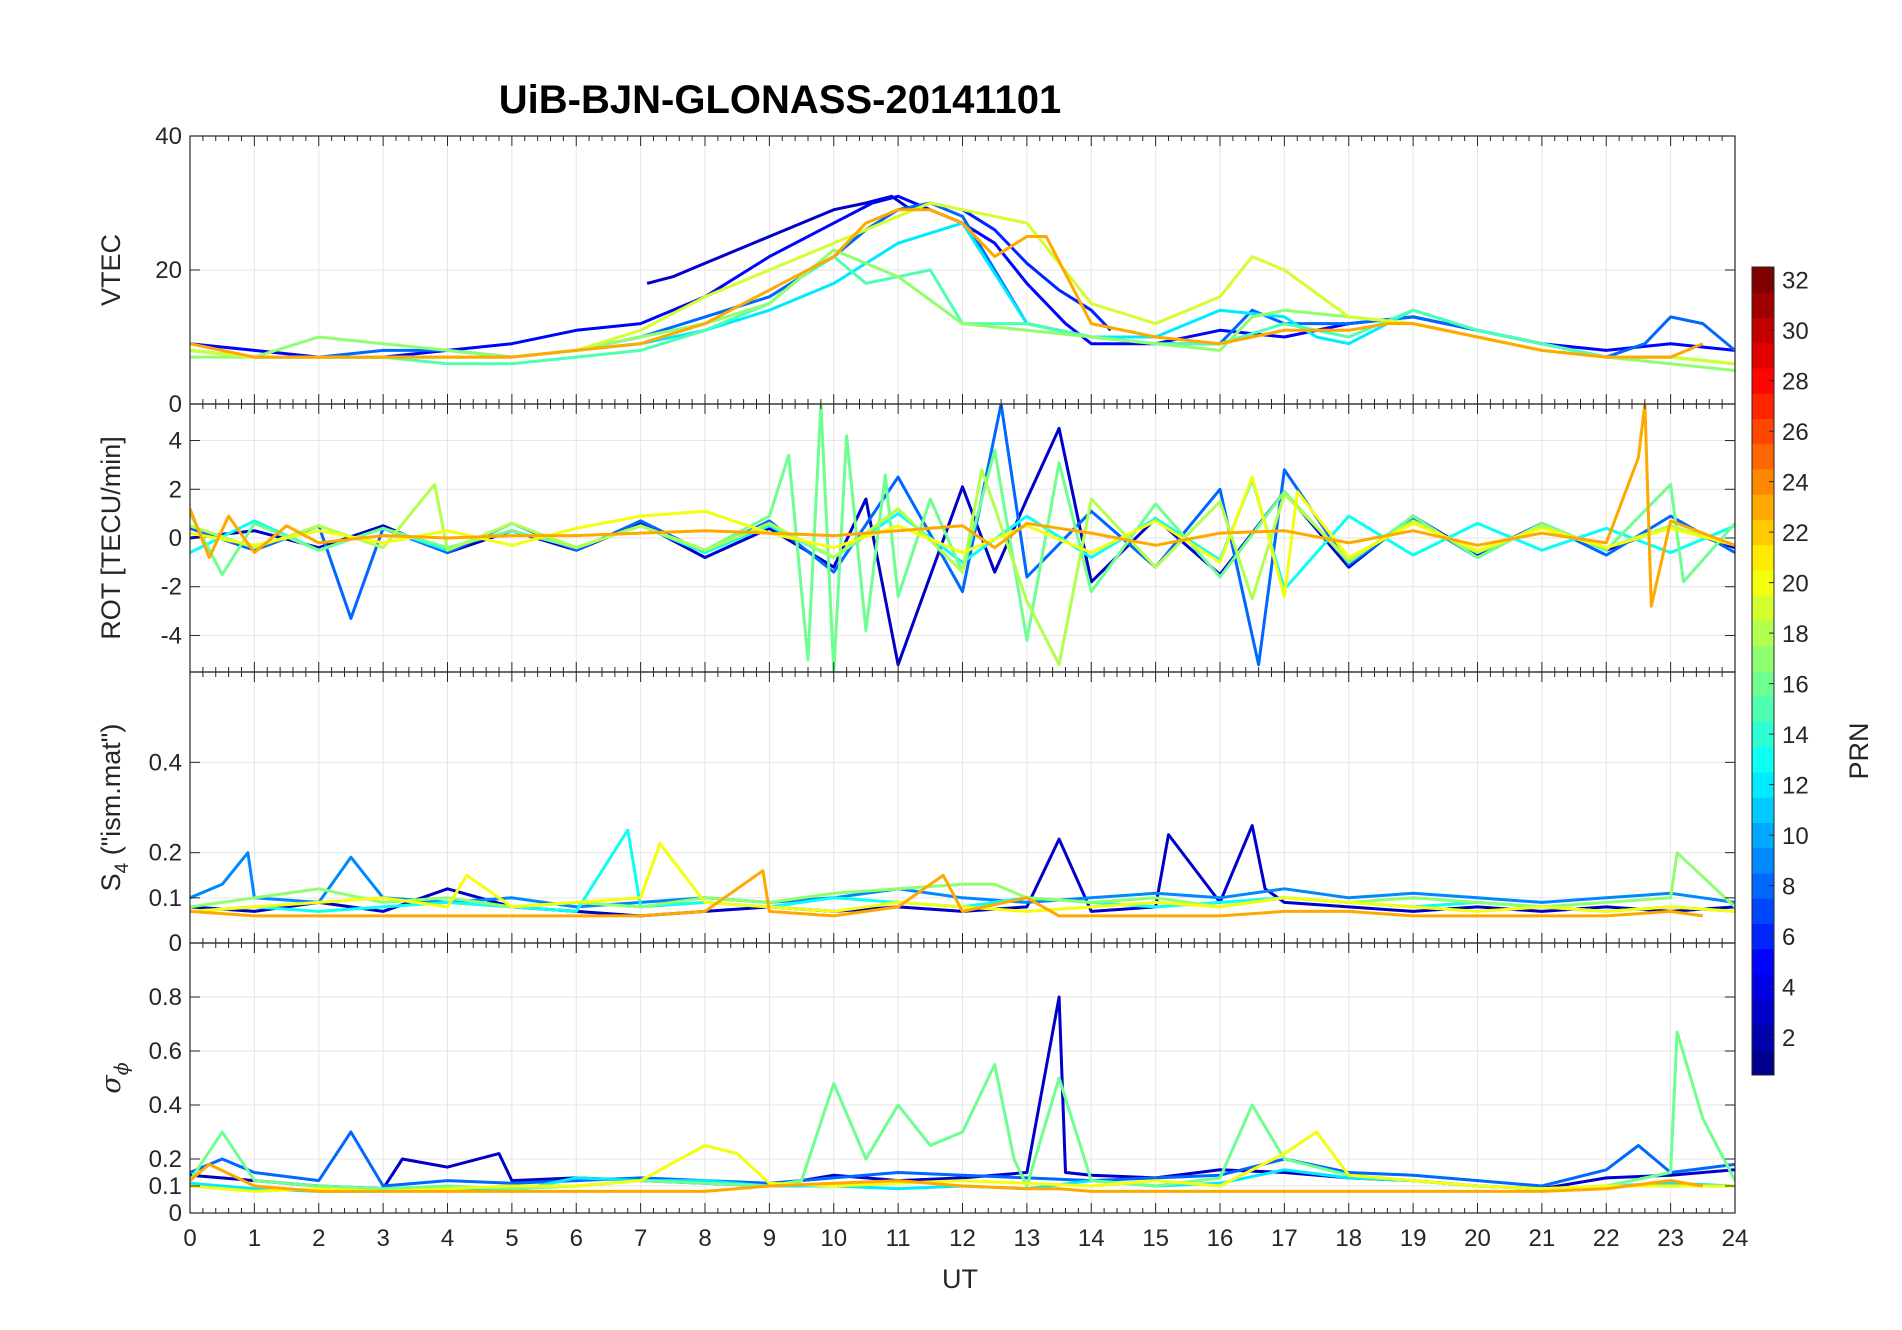 Image resolution: width=1902 pixels, height=1330 pixels. What do you see at coordinates (111, 882) in the screenshot?
I see `y-label-main: S` at bounding box center [111, 882].